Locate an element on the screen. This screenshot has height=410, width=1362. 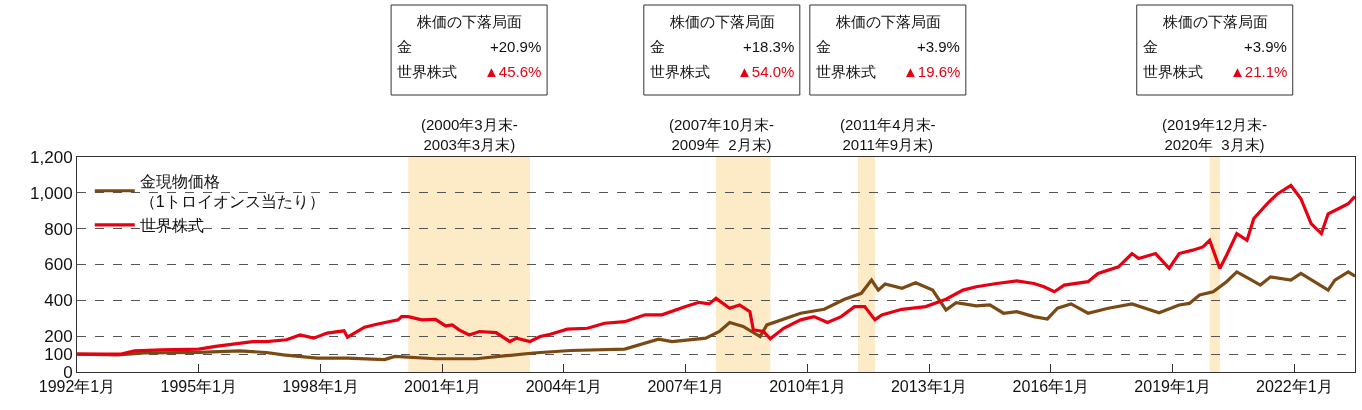
x-tick-label: 2022年1月 is located at coordinates (1294, 387).